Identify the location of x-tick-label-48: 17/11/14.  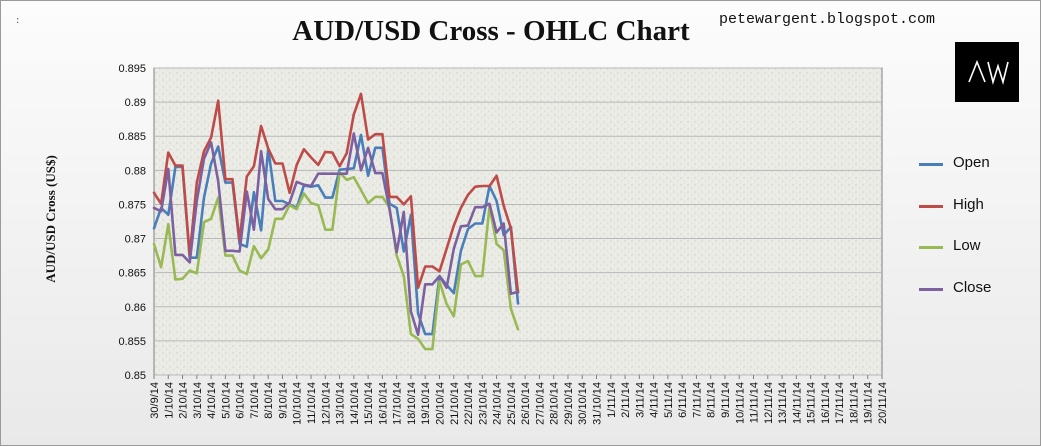
(840, 403).